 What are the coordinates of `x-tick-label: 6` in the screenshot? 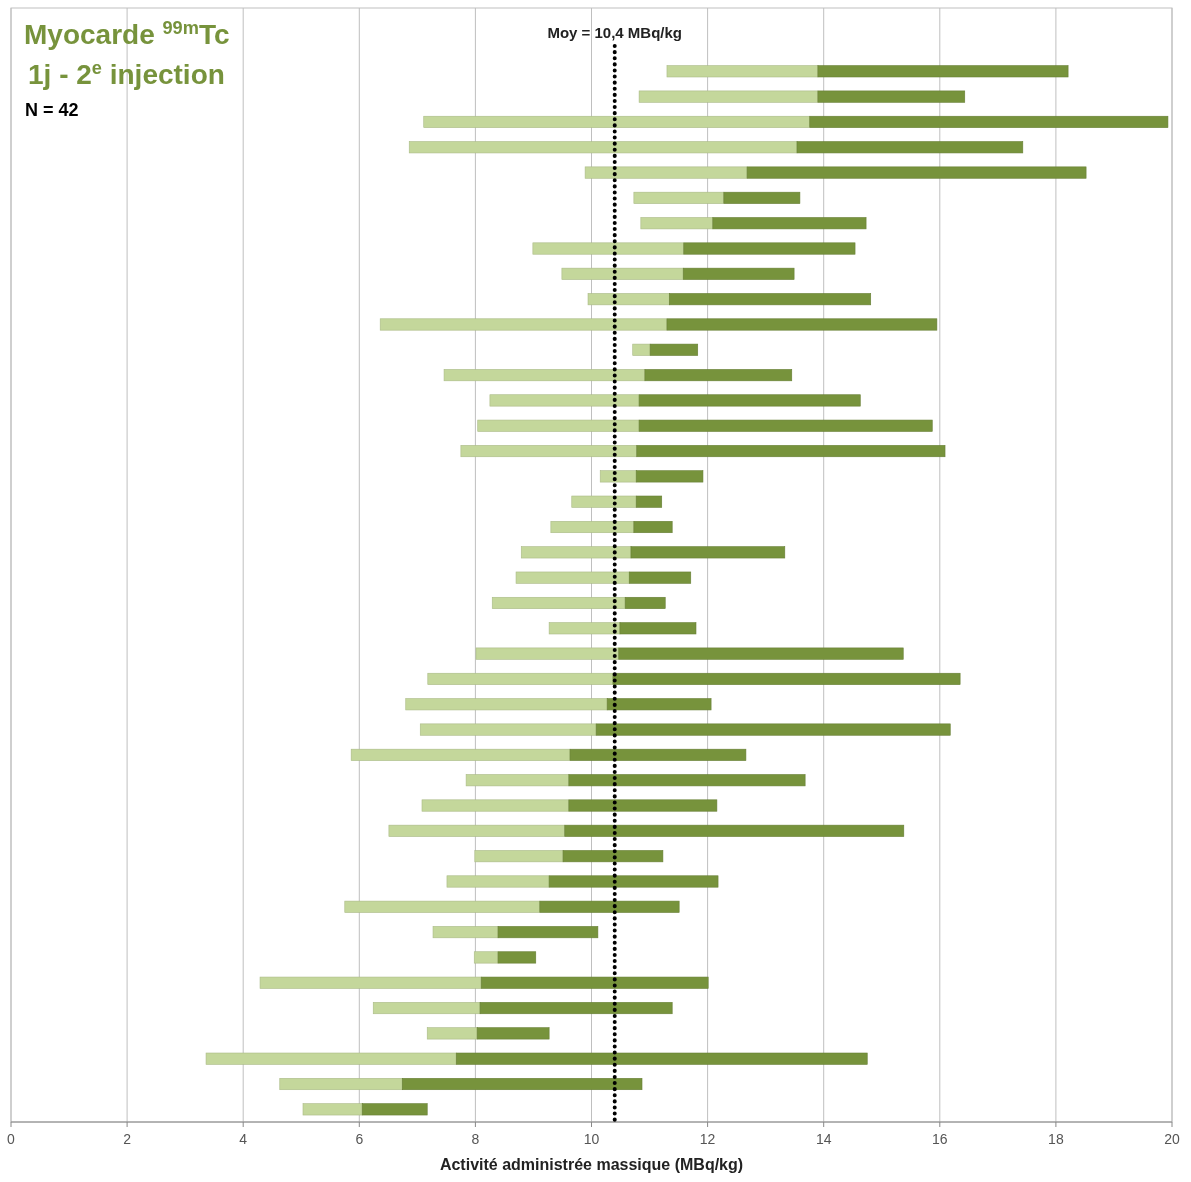 It's located at (359, 1139).